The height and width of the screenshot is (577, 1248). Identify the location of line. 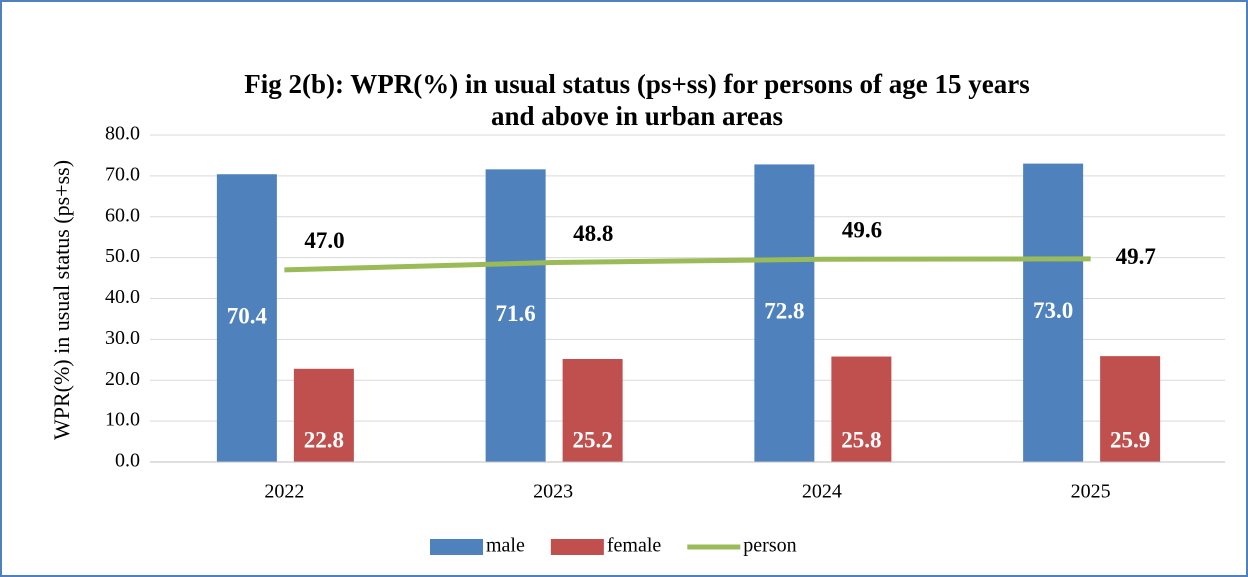
(687, 264).